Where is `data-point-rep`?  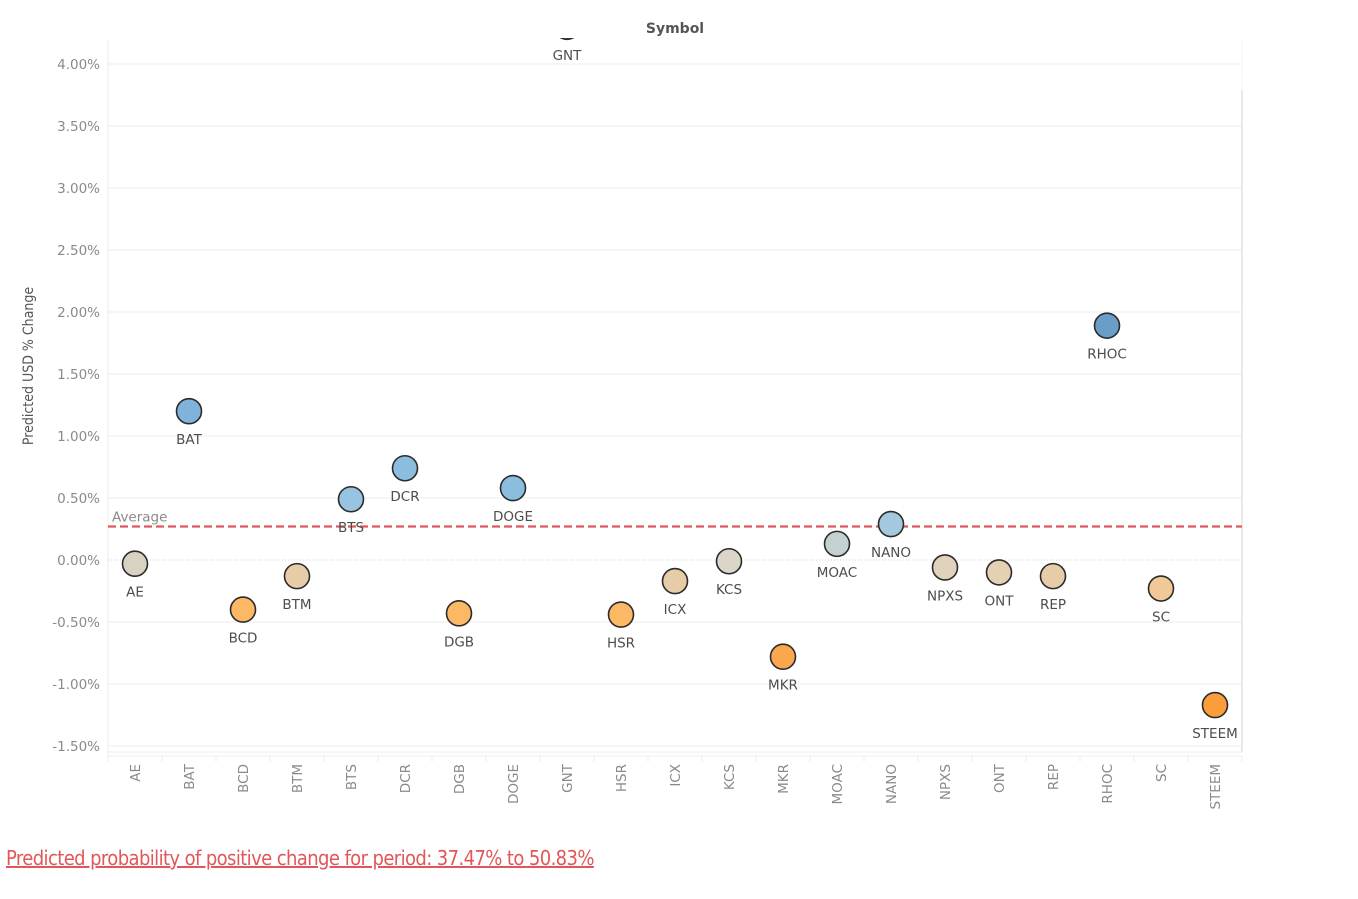
data-point-rep is located at coordinates (1053, 576).